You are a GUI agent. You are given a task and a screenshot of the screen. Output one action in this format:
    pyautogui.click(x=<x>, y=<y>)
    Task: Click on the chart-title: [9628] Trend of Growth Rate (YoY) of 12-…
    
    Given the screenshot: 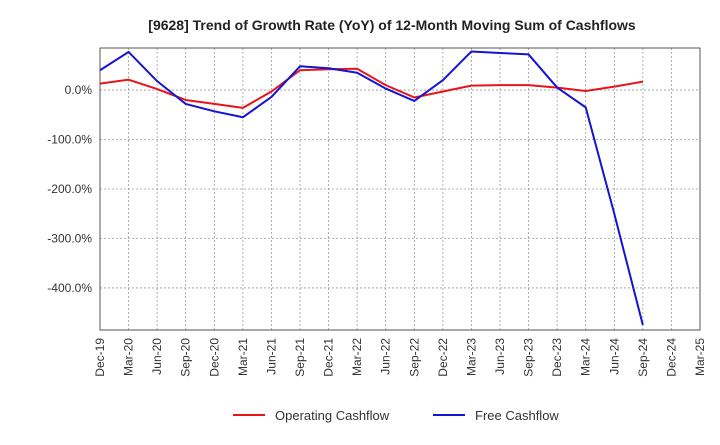 What is the action you would take?
    pyautogui.click(x=392, y=25)
    